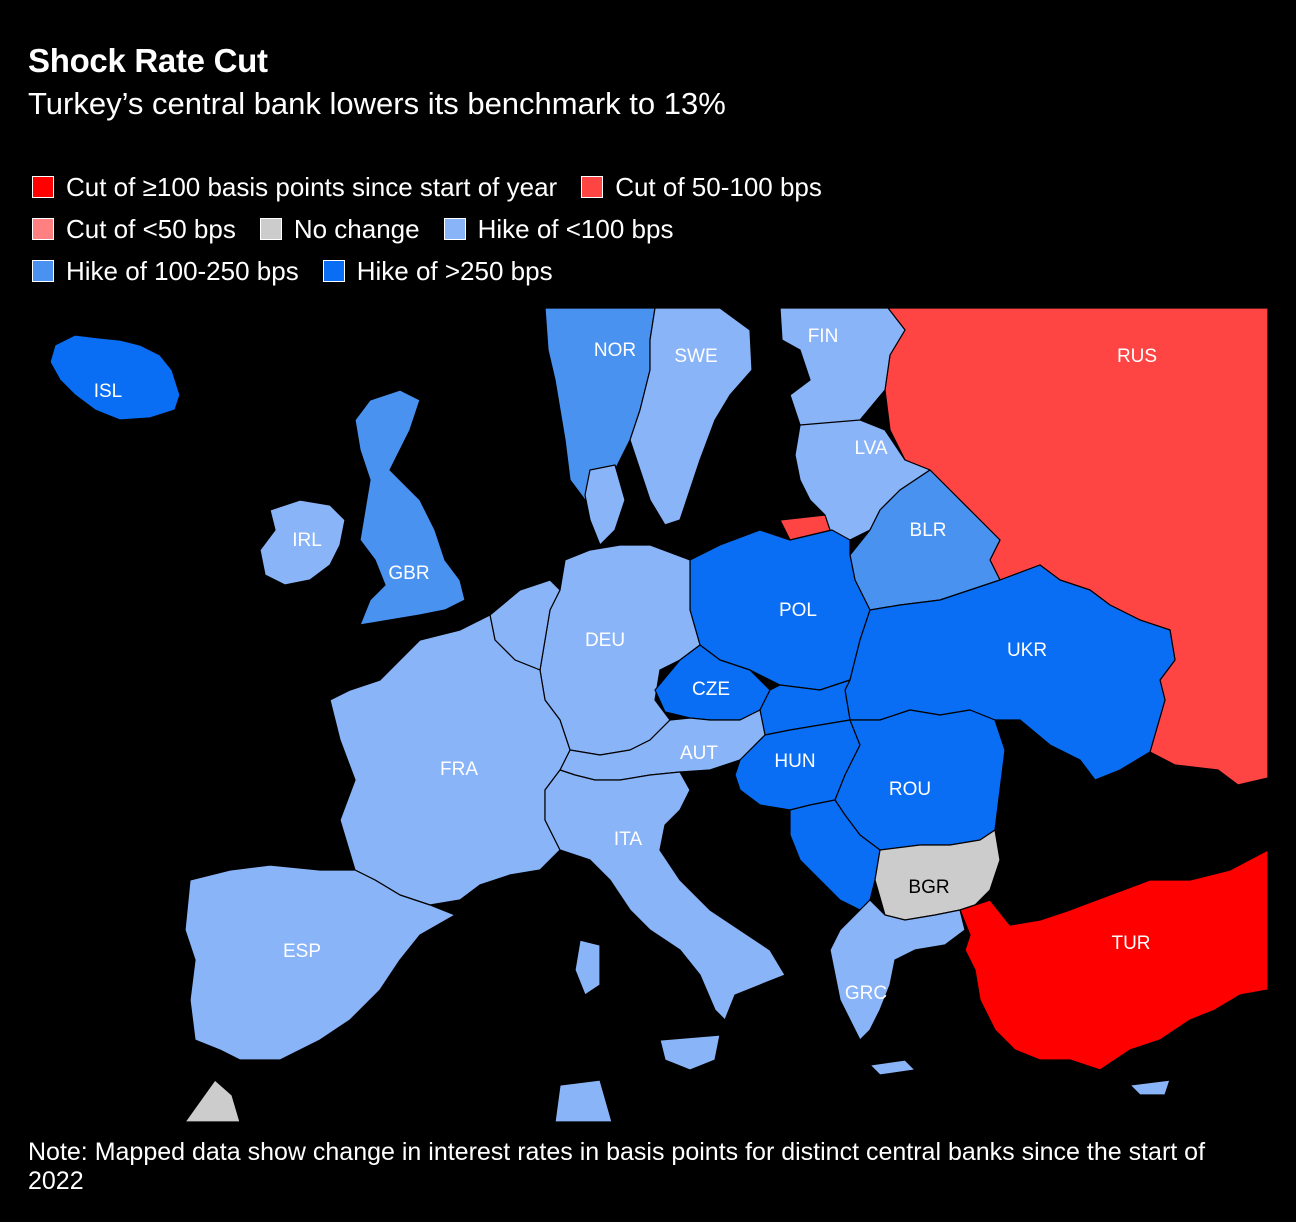 Image resolution: width=1296 pixels, height=1222 pixels. Describe the element at coordinates (148, 60) in the screenshot. I see `chart-title: Shock Rate Cut` at that location.